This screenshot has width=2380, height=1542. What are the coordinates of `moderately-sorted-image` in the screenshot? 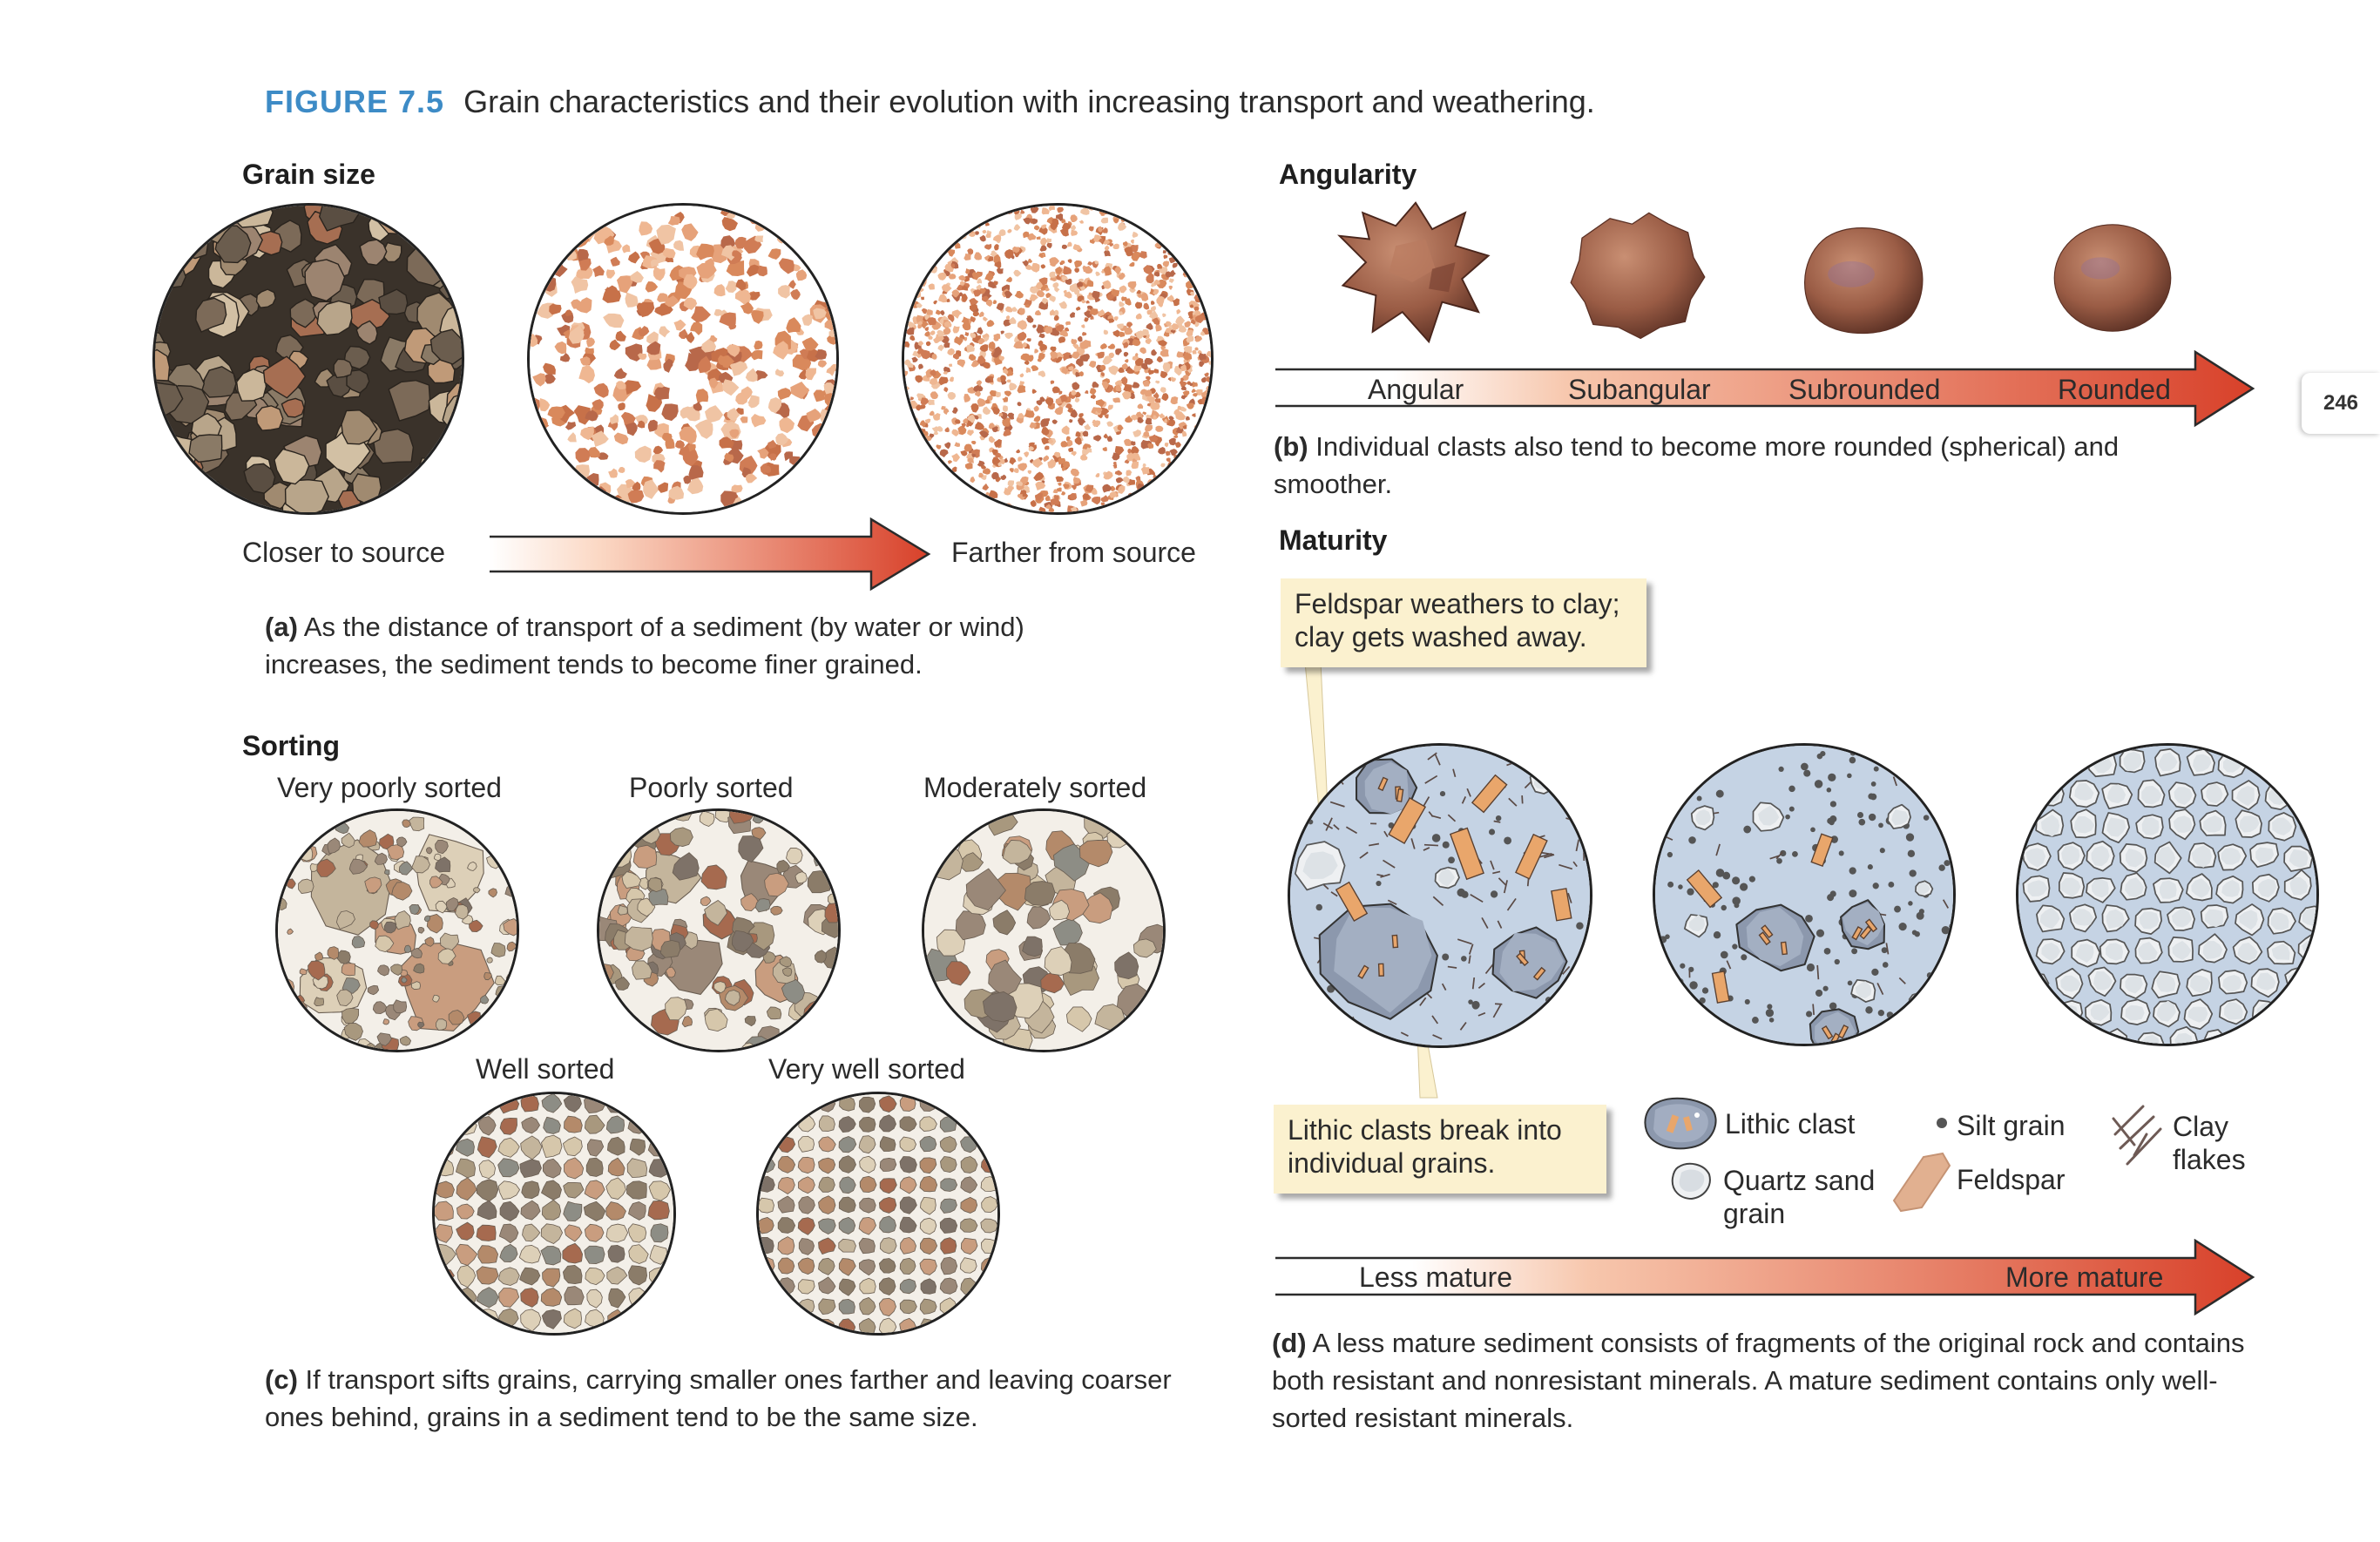 It's located at (1043, 930).